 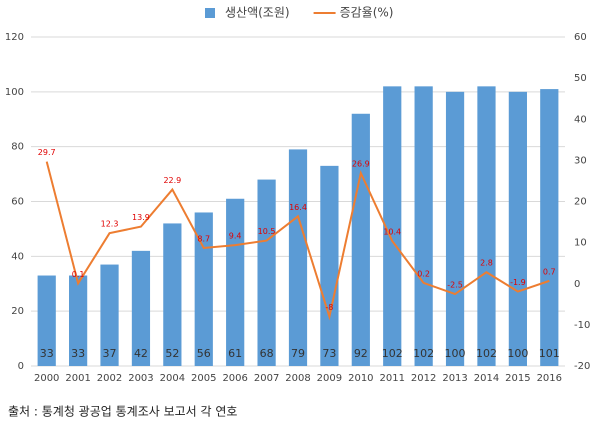 What do you see at coordinates (14, 92) in the screenshot?
I see `y-tick-label: 100` at bounding box center [14, 92].